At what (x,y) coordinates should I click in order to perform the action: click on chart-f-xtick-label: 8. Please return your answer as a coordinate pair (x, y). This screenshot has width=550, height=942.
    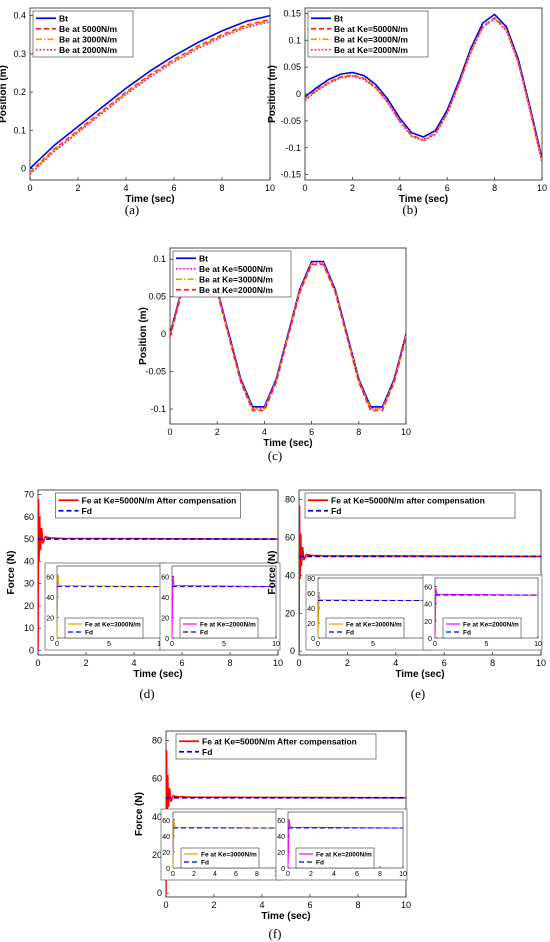
    Looking at the image, I should click on (357, 905).